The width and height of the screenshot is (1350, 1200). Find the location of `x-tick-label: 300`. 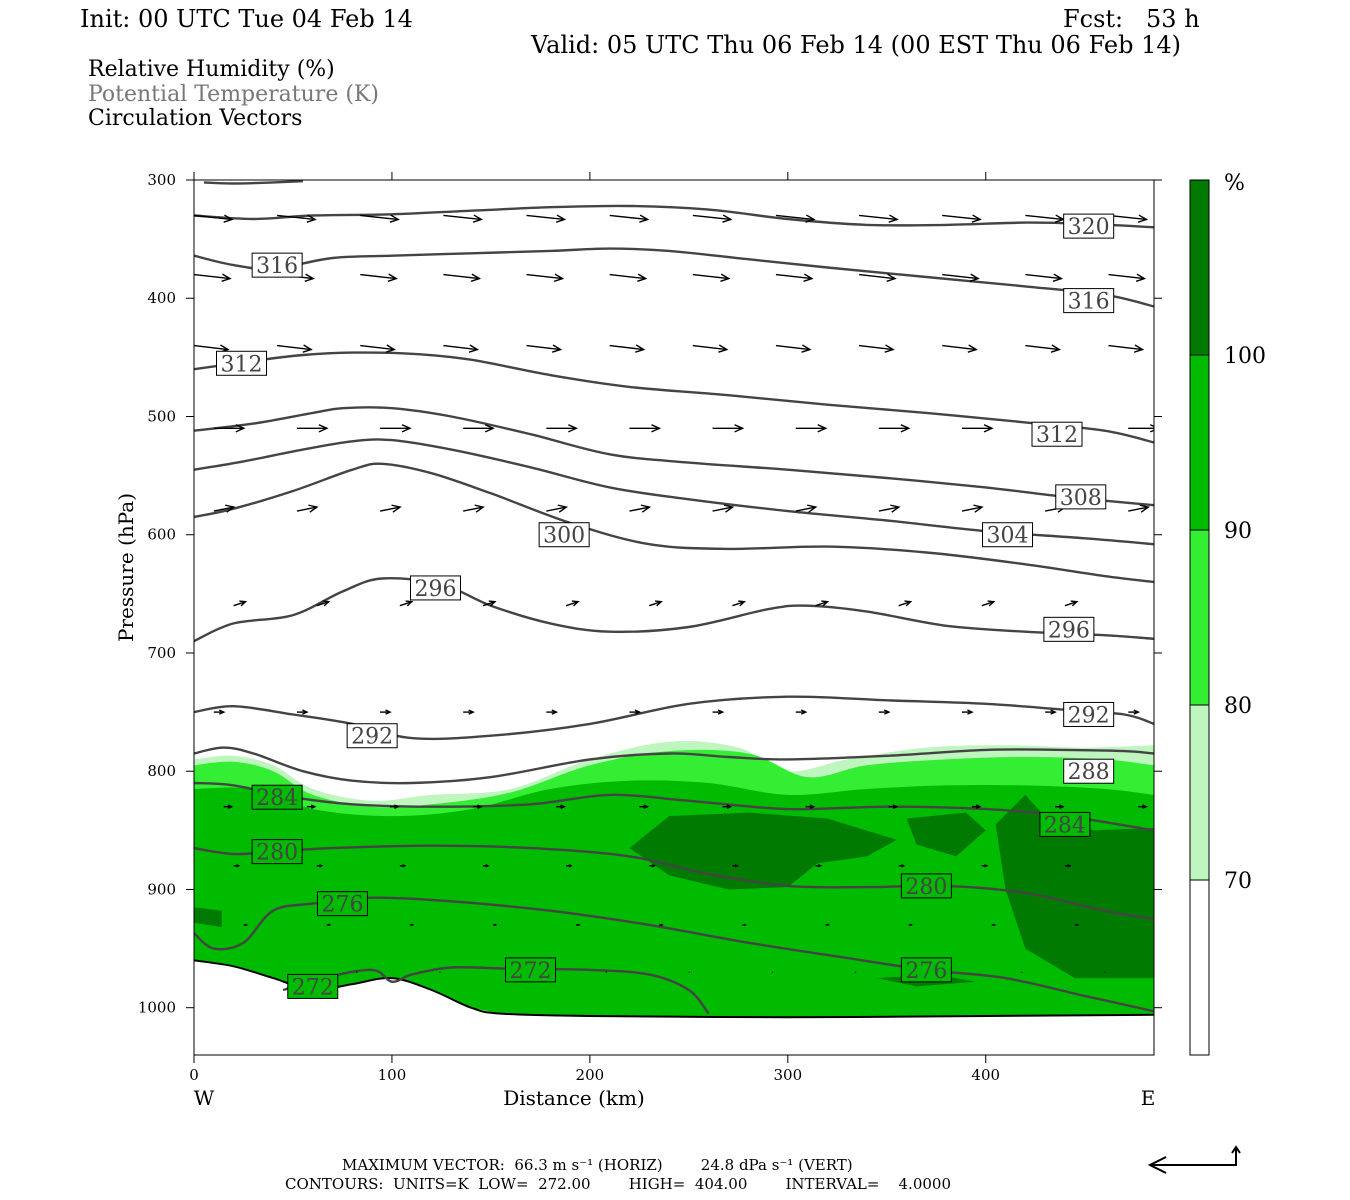

x-tick-label: 300 is located at coordinates (787, 1075).